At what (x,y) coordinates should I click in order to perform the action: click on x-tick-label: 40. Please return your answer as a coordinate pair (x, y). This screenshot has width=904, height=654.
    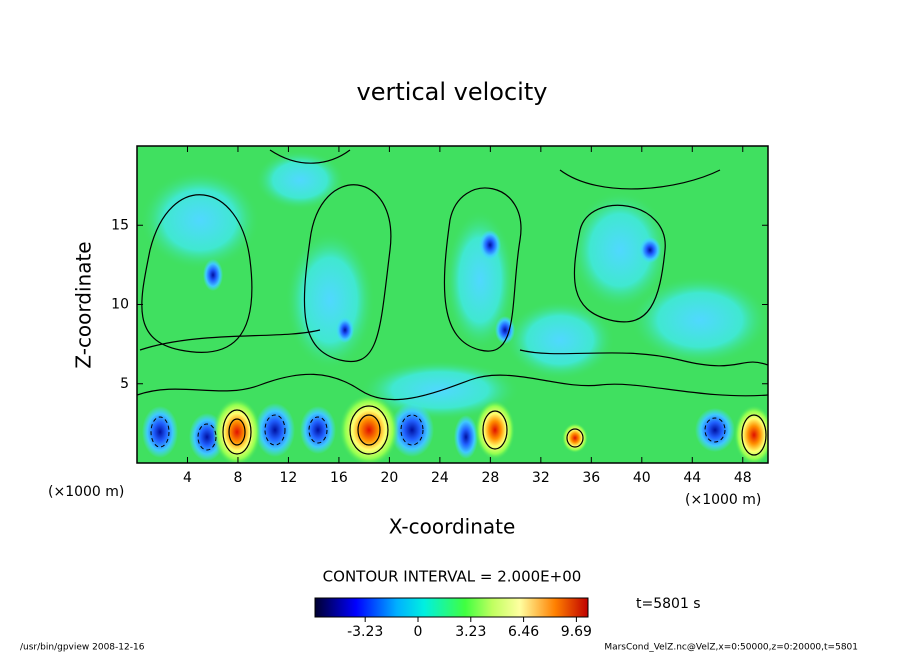
    Looking at the image, I should click on (642, 478).